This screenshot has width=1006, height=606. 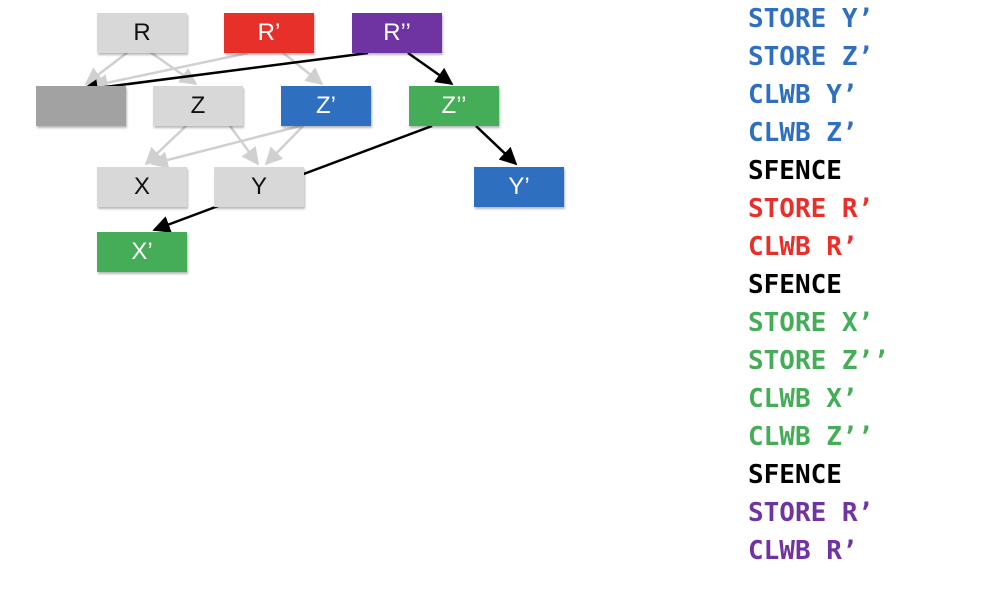 What do you see at coordinates (430, 68) in the screenshot?
I see `edge-rdoubleprime-to-zdoubleprime` at bounding box center [430, 68].